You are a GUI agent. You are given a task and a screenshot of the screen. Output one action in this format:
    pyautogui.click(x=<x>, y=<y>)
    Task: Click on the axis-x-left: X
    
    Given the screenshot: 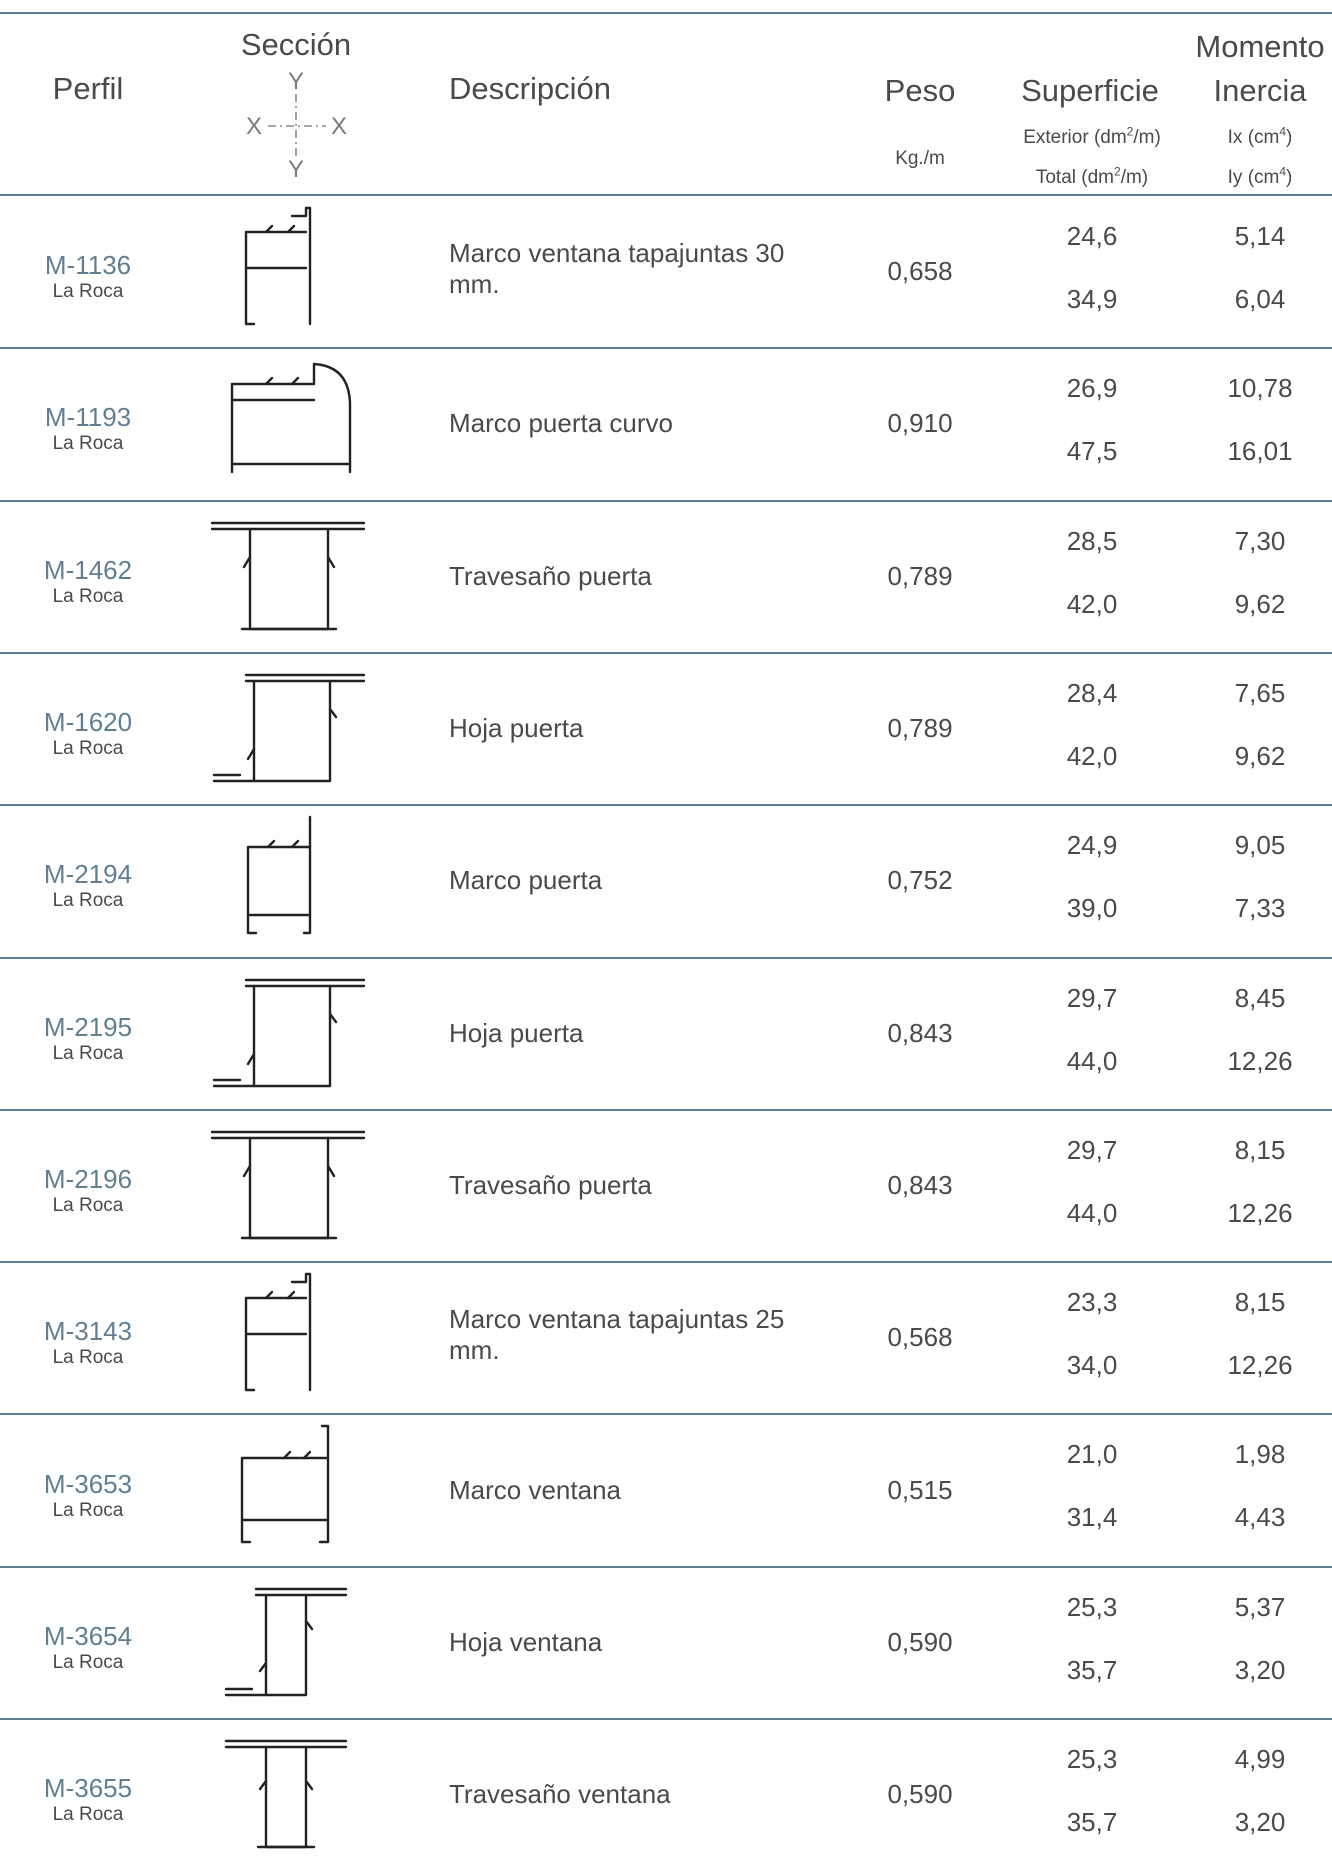 What is the action you would take?
    pyautogui.click(x=254, y=126)
    